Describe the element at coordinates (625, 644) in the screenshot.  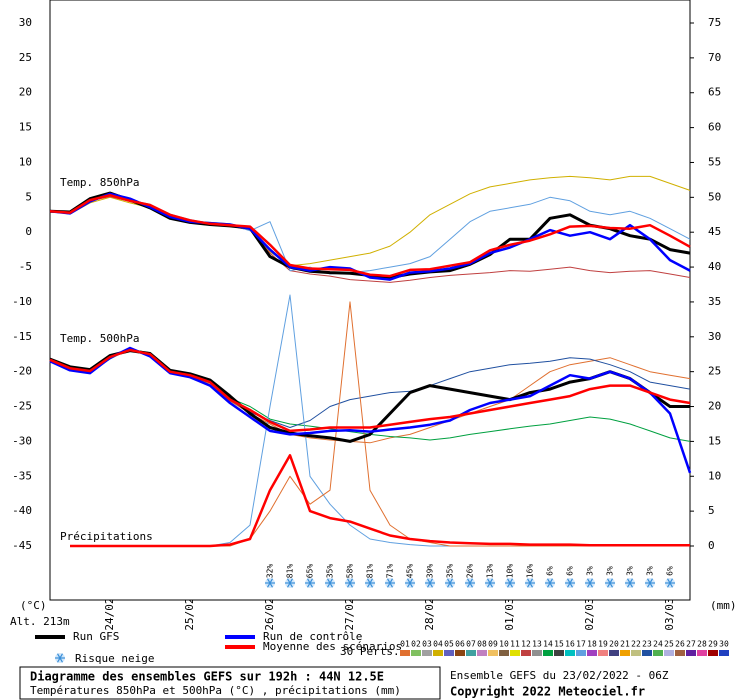
I see `member-label: 21` at that location.